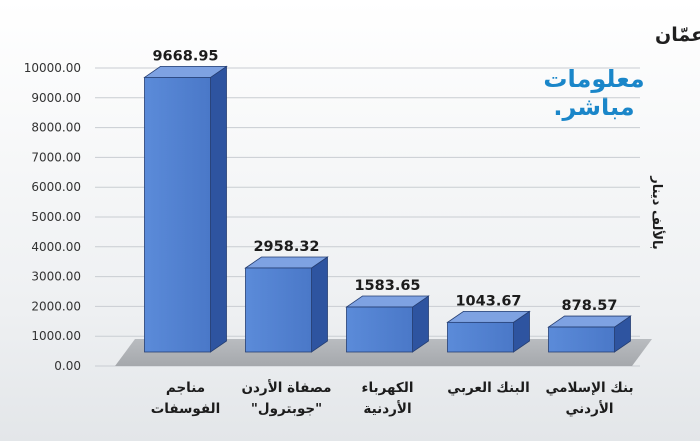  I want to click on category-label: البنك العربي, so click(488, 388).